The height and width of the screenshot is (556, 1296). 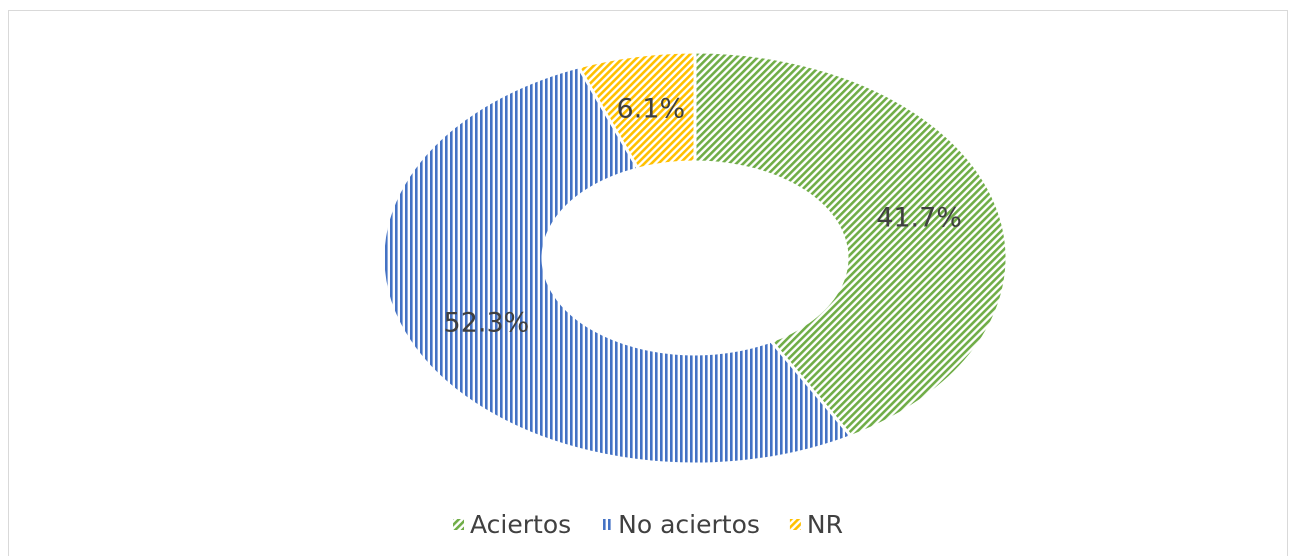 What do you see at coordinates (520, 524) in the screenshot?
I see `legend-label: Aciertos` at bounding box center [520, 524].